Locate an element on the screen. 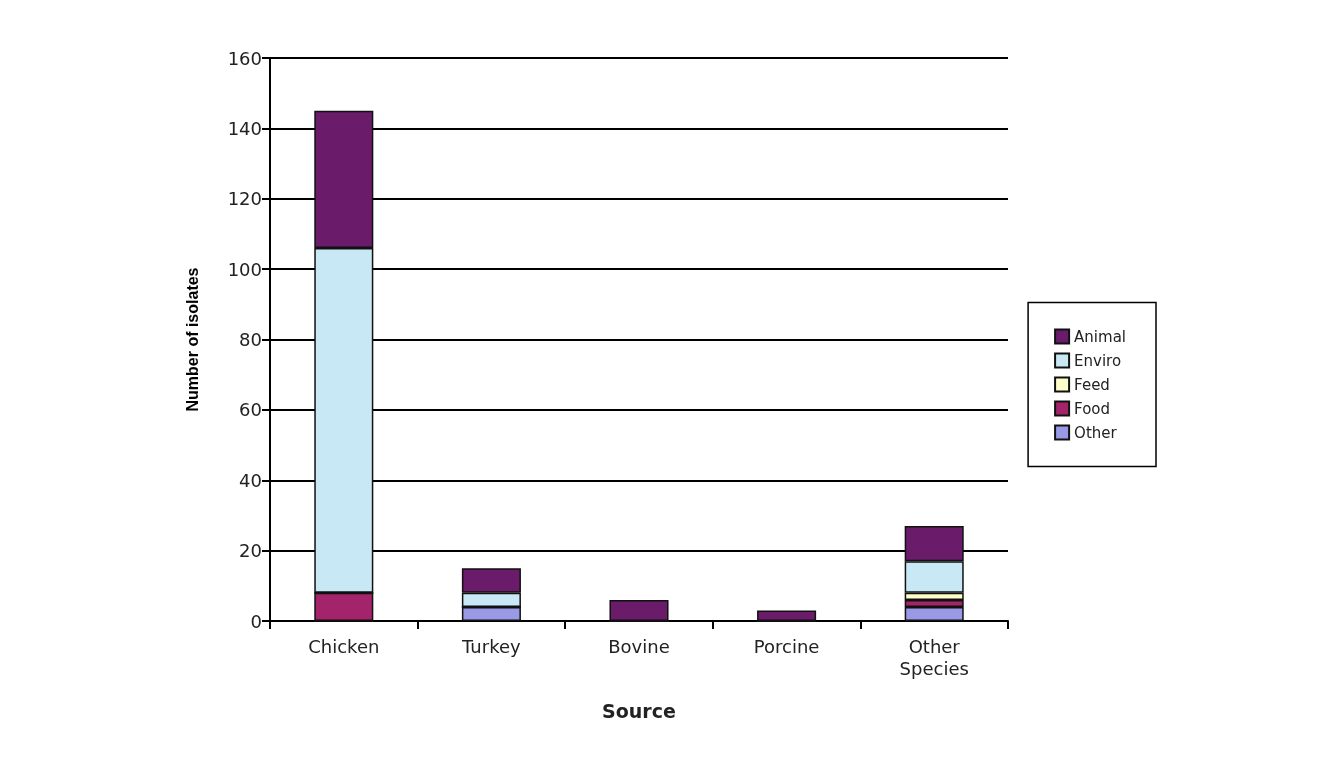  legend-label: Other is located at coordinates (1096, 432).